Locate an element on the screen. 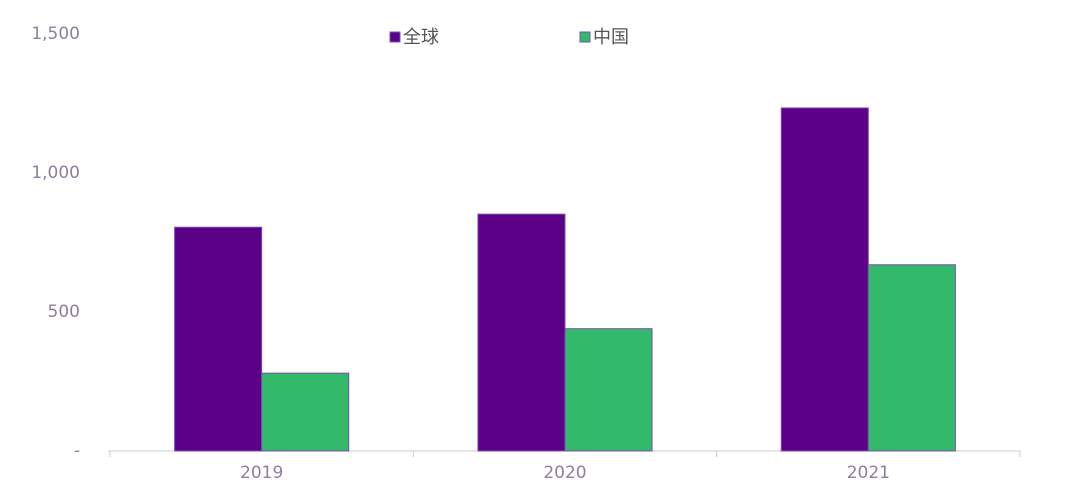 Image resolution: width=1080 pixels, height=500 pixels. y-tick-label: 1,500 is located at coordinates (55, 34).